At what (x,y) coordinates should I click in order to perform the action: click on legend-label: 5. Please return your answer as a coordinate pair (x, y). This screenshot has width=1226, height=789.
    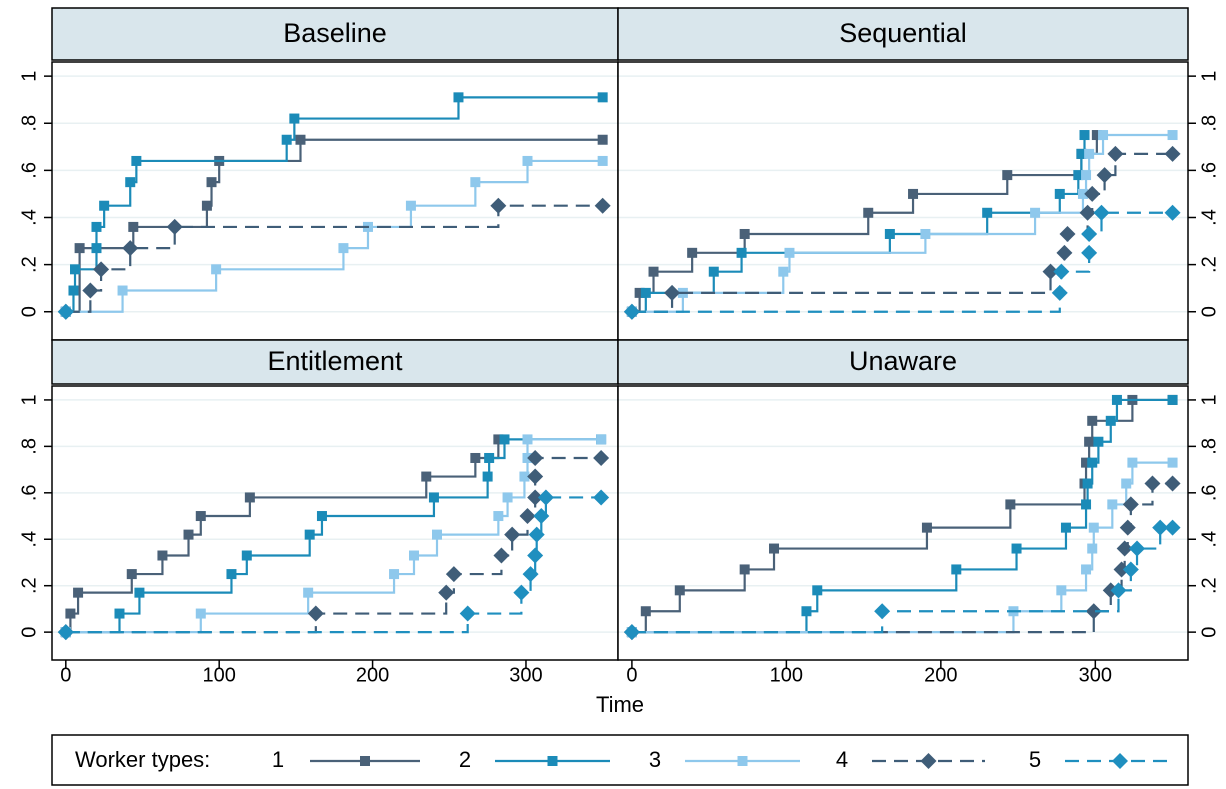
    Looking at the image, I should click on (1035, 759).